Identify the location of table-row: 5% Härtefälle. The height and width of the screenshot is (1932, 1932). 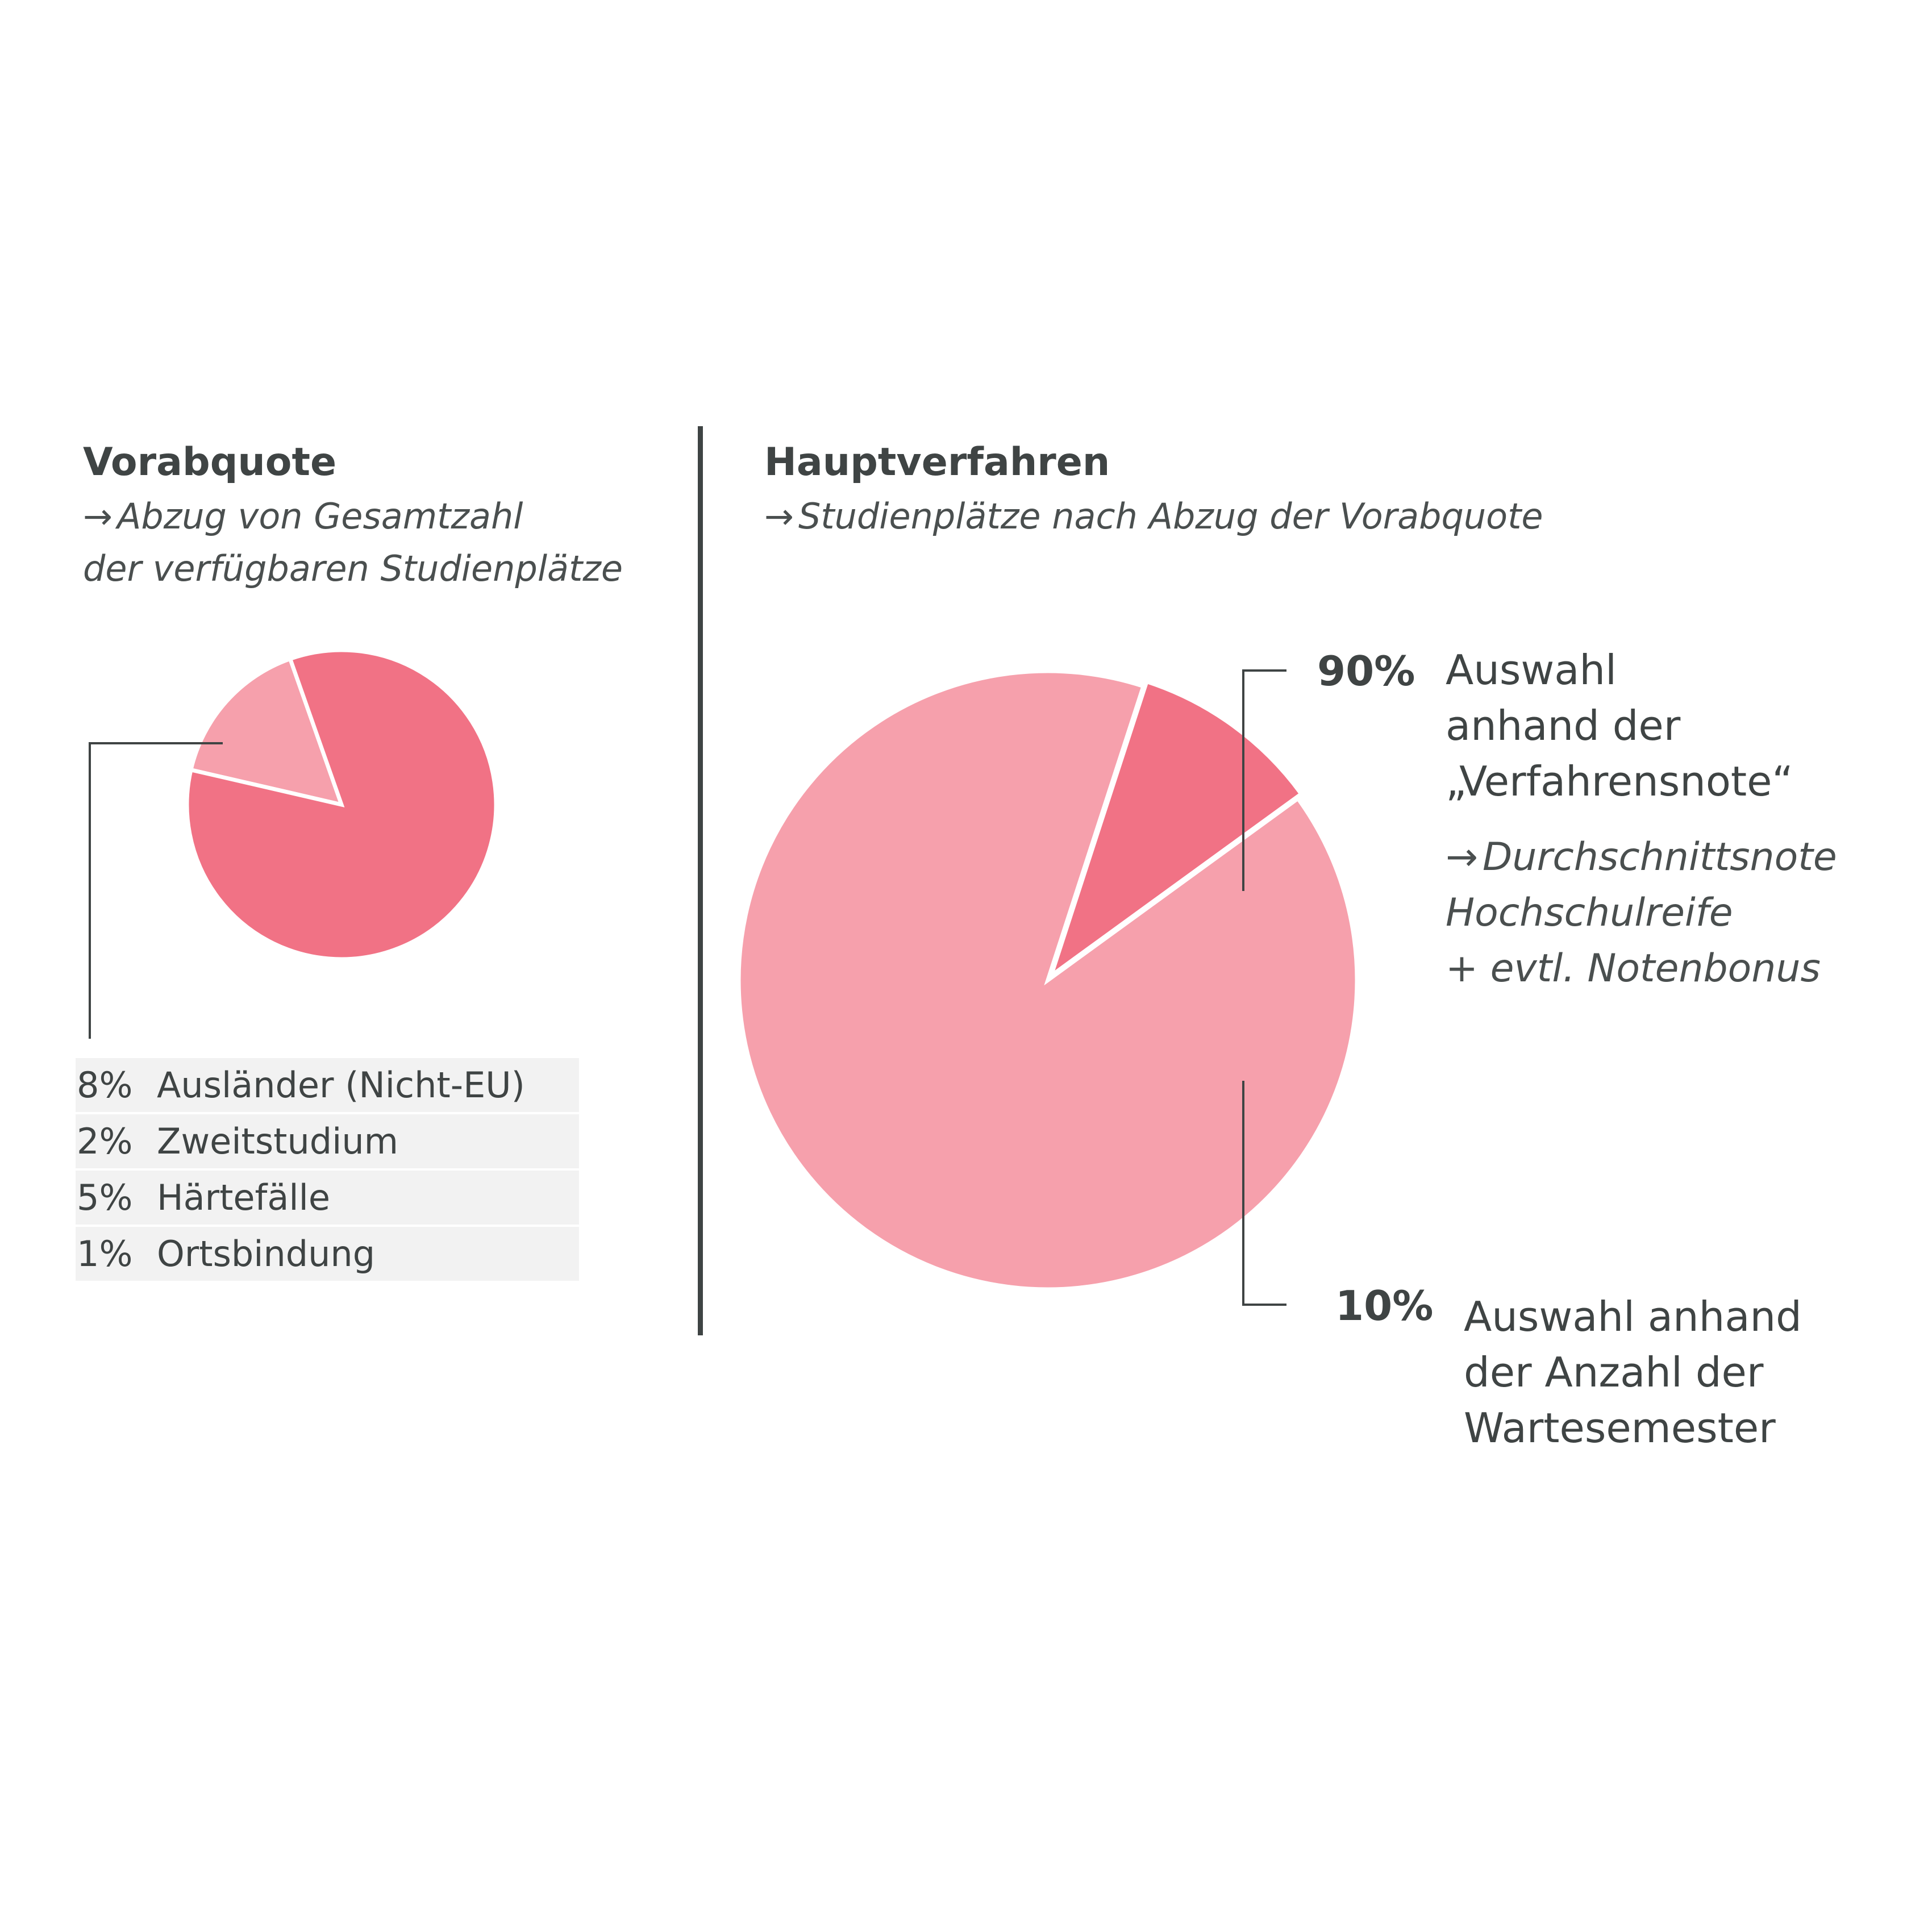
(327, 1198).